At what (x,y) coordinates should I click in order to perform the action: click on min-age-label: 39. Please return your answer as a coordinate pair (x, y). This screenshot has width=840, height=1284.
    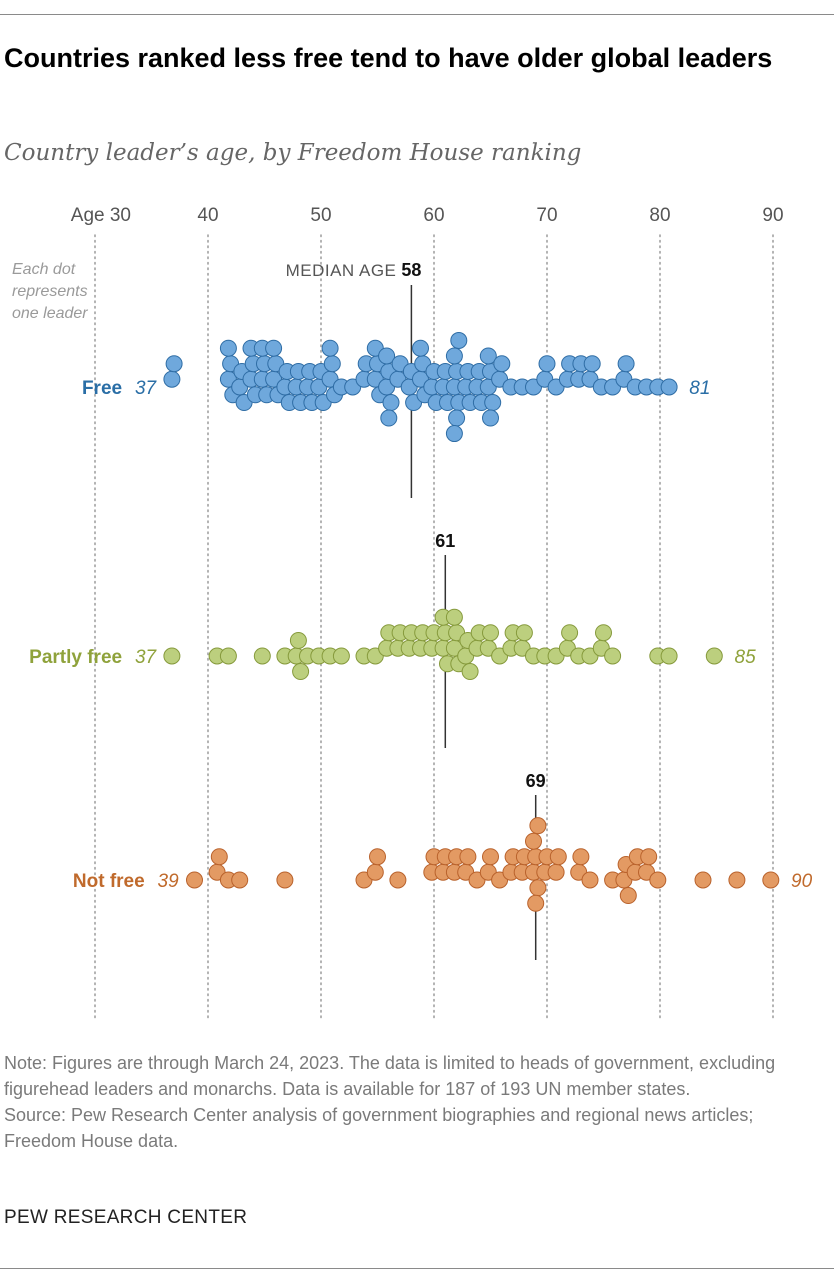
    Looking at the image, I should click on (169, 881).